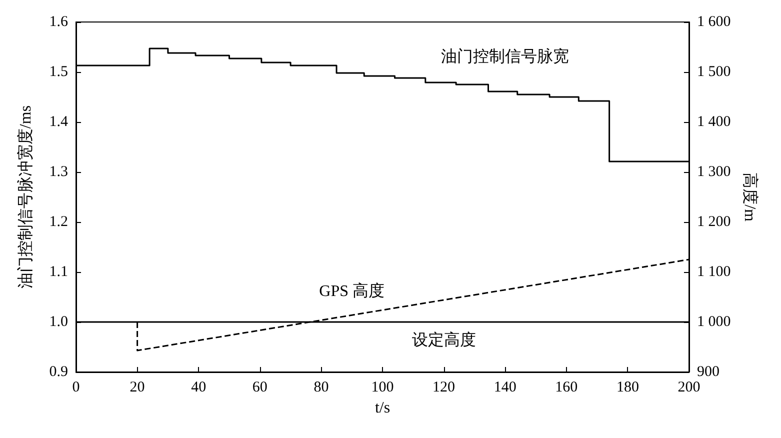 The image size is (781, 438). I want to click on x-tick-label: 60, so click(260, 388).